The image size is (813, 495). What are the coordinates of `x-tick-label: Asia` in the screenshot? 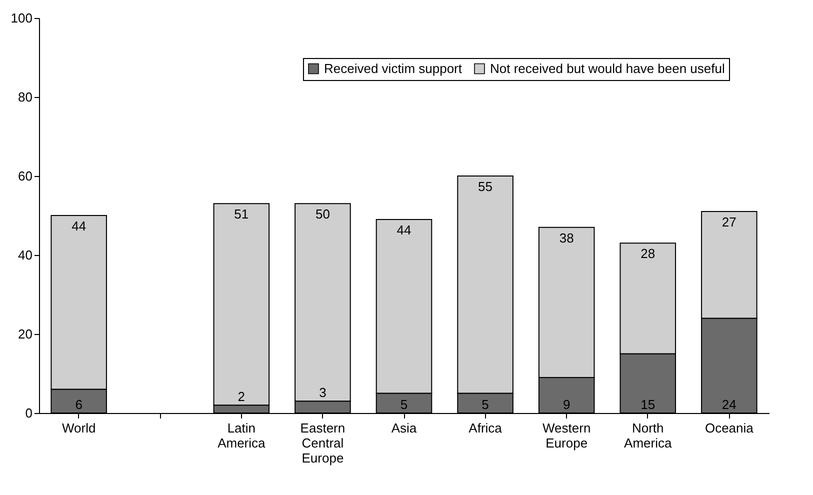 It's located at (404, 428).